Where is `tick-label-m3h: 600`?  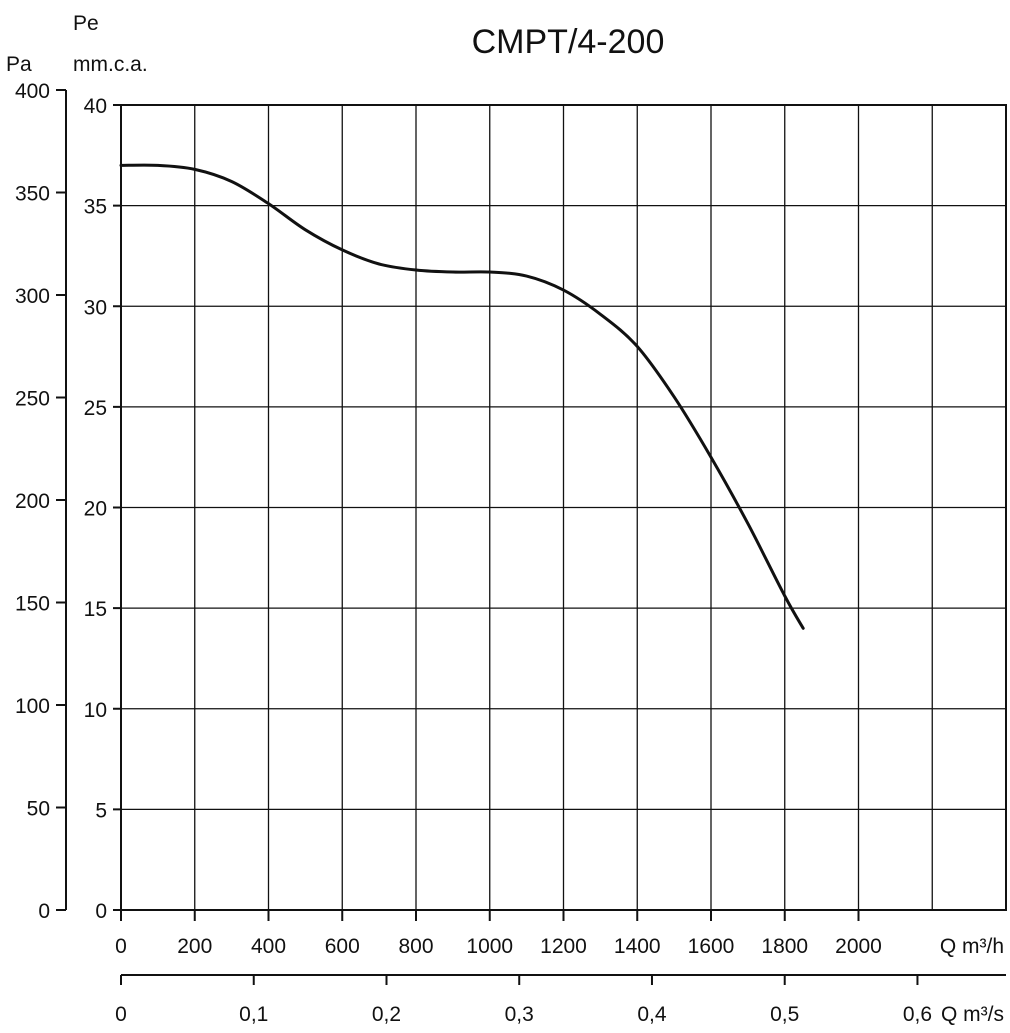
tick-label-m3h: 600 is located at coordinates (342, 946).